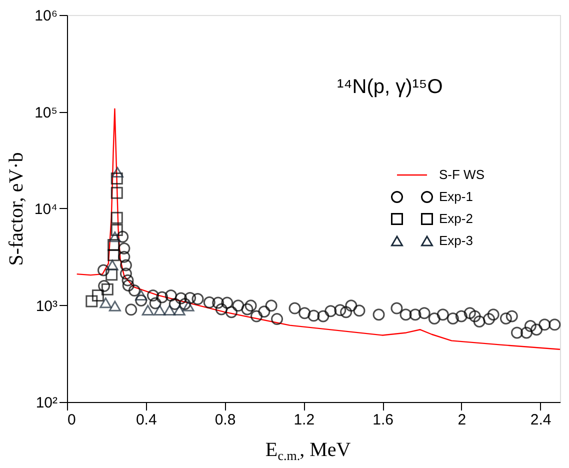  I want to click on x-tick-label: 1.2, so click(304, 420).